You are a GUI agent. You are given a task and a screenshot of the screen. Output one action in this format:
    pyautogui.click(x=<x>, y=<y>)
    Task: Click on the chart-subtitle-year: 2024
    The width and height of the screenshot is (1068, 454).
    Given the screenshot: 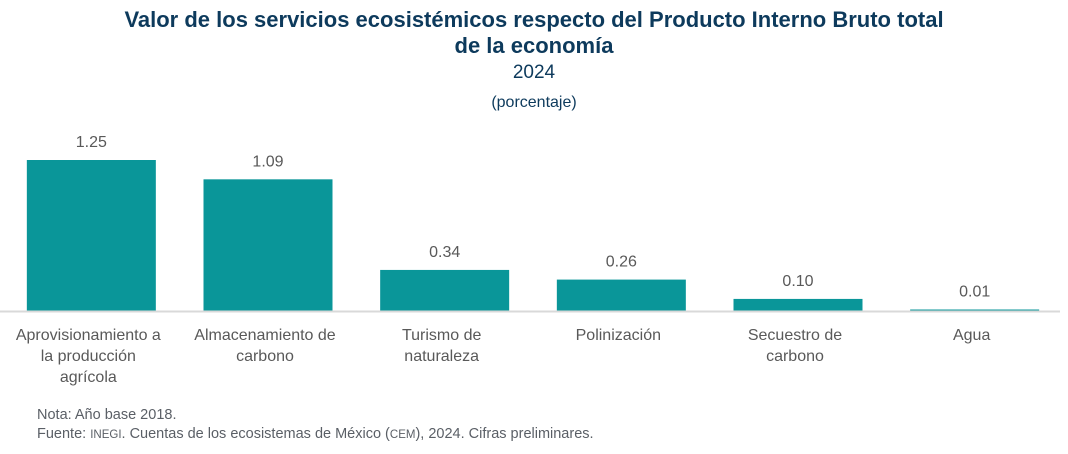 What is the action you would take?
    pyautogui.click(x=534, y=72)
    